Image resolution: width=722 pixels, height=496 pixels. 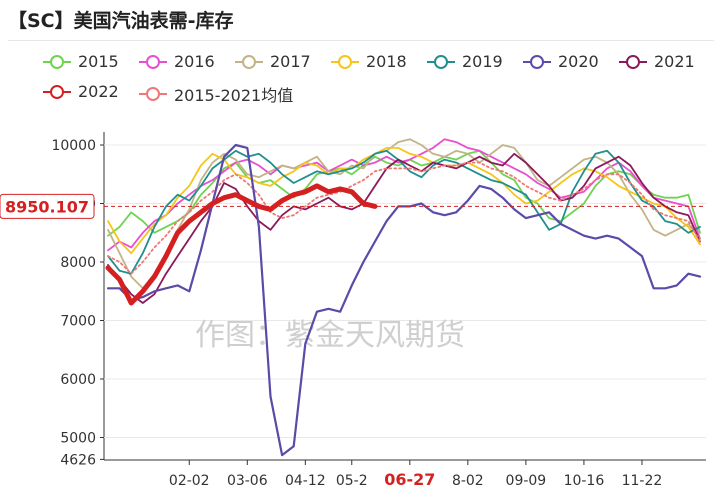 What do you see at coordinates (234, 95) in the screenshot?
I see `legend-label: 2015-2021均值` at bounding box center [234, 95].